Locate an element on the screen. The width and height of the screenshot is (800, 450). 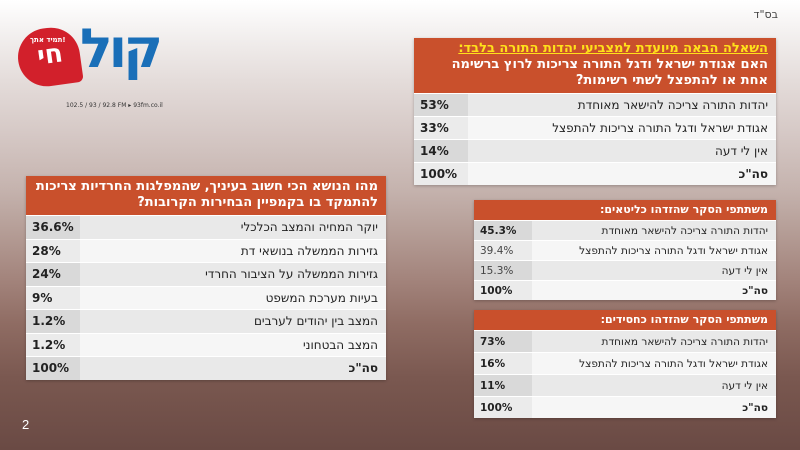
table-row: אין לי דעה 15.3% is located at coordinates (625, 270).